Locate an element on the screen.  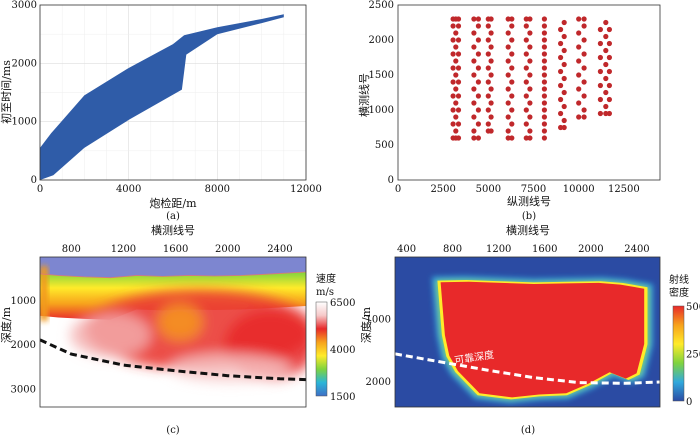
panel-c-frame is located at coordinates (173, 332).